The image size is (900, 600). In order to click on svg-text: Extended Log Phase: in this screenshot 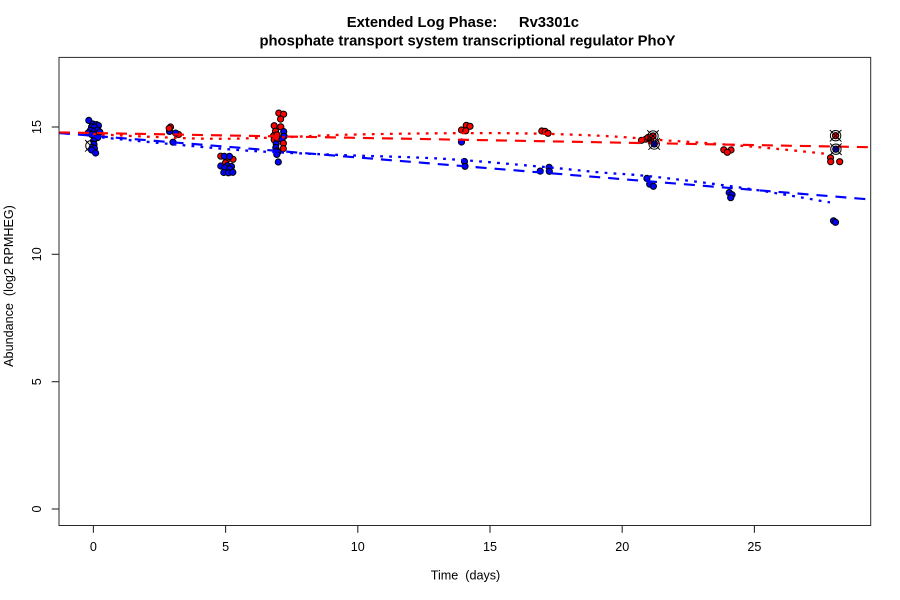, I will do `click(422, 23)`.